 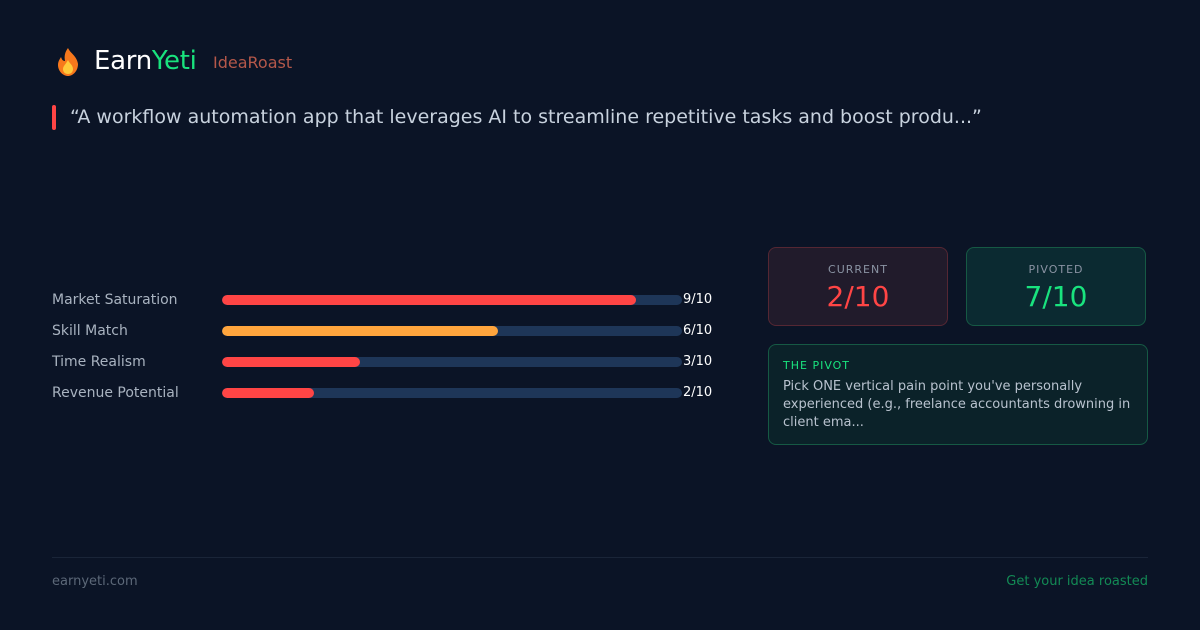 I want to click on pivot-title: THE PIVOT, so click(x=817, y=365).